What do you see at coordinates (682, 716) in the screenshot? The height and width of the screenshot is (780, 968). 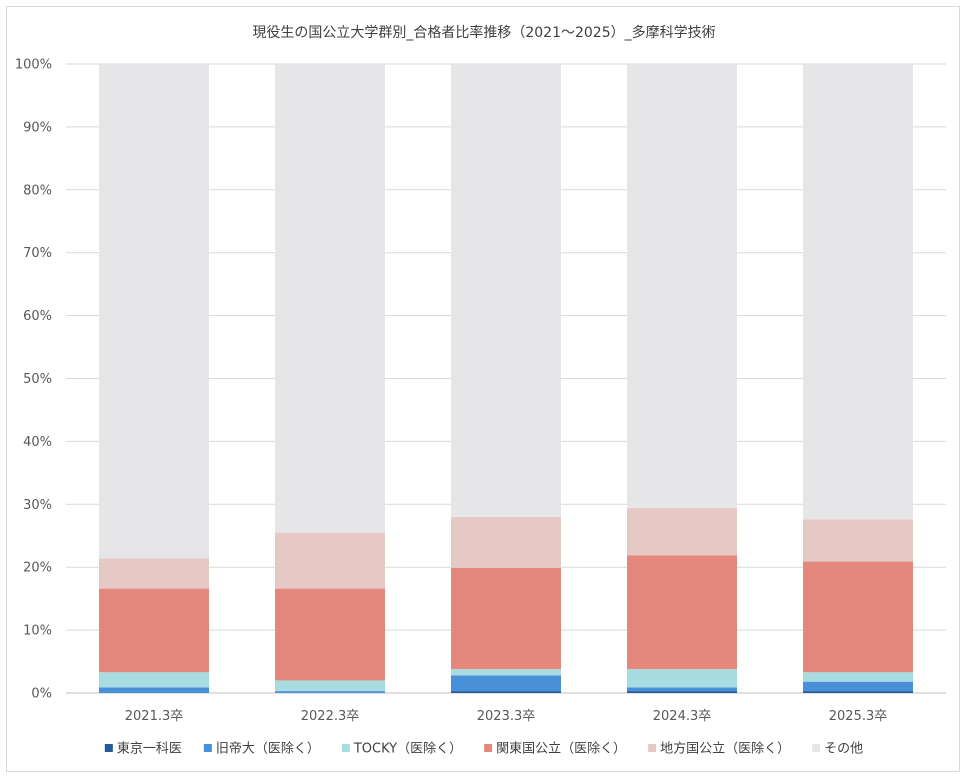 I see `x-tick-label: 2024.3卒` at bounding box center [682, 716].